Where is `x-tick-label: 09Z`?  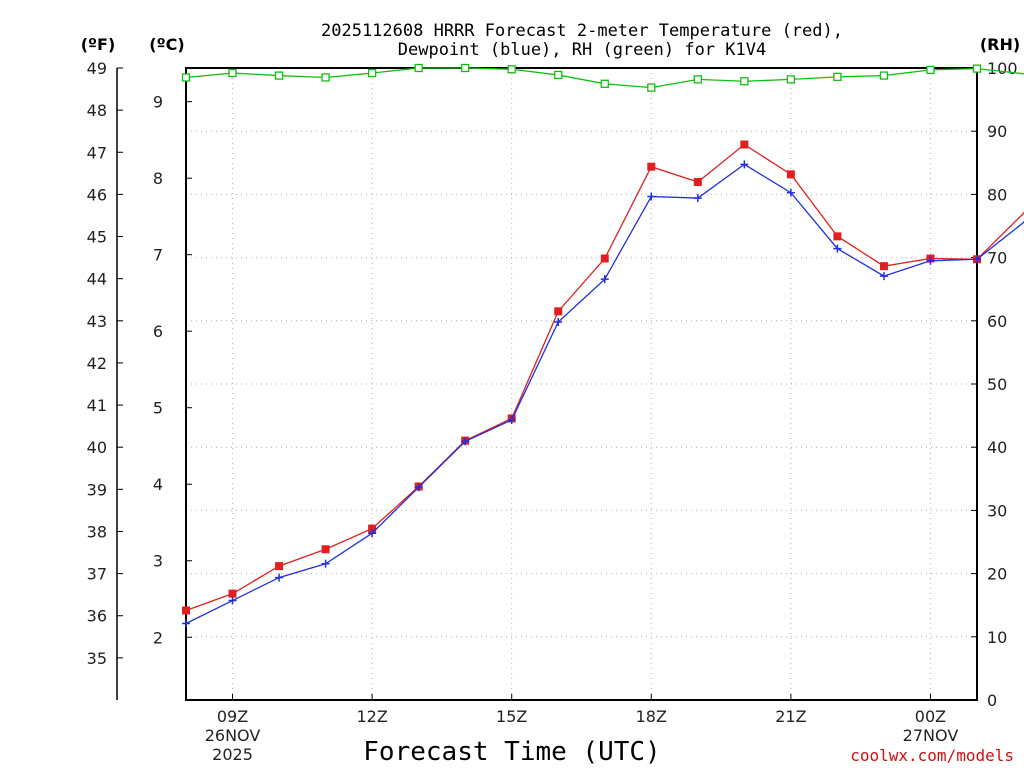
x-tick-label: 09Z is located at coordinates (232, 716).